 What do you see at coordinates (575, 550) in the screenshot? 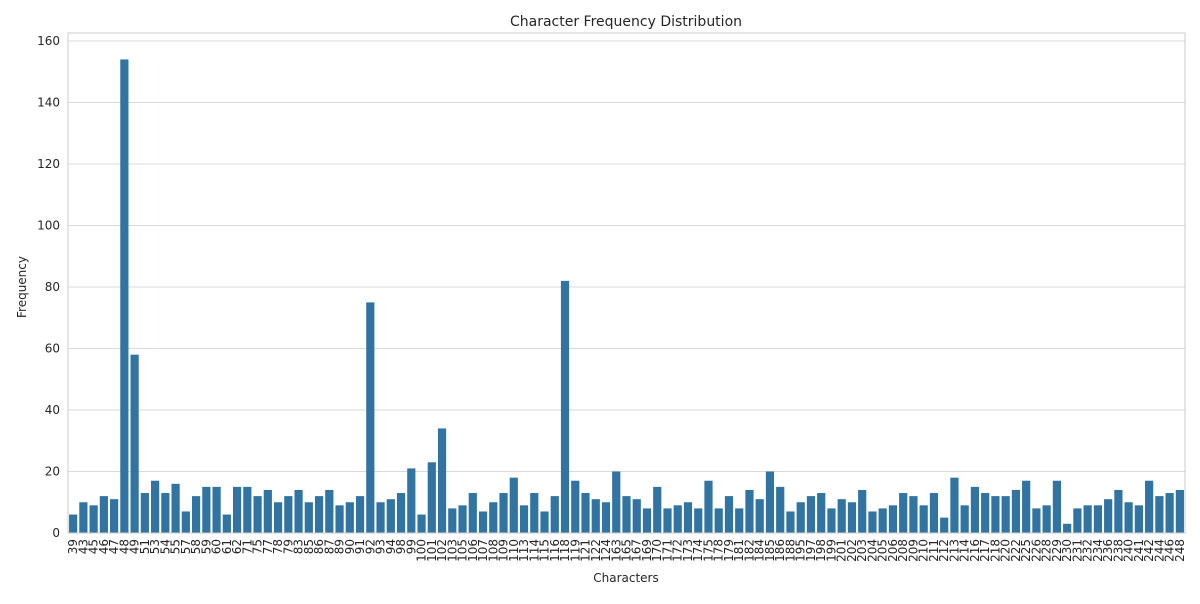
I see `x-tick-label: 119` at bounding box center [575, 550].